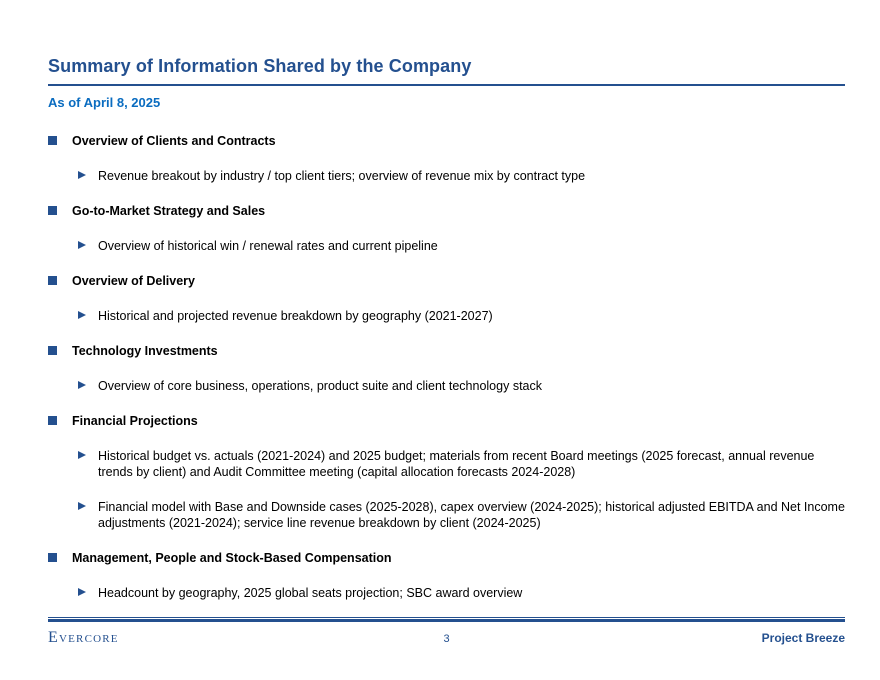 The image size is (880, 680). What do you see at coordinates (446, 211) in the screenshot?
I see `section-heading: Go-to-Market Strategy and Sales` at bounding box center [446, 211].